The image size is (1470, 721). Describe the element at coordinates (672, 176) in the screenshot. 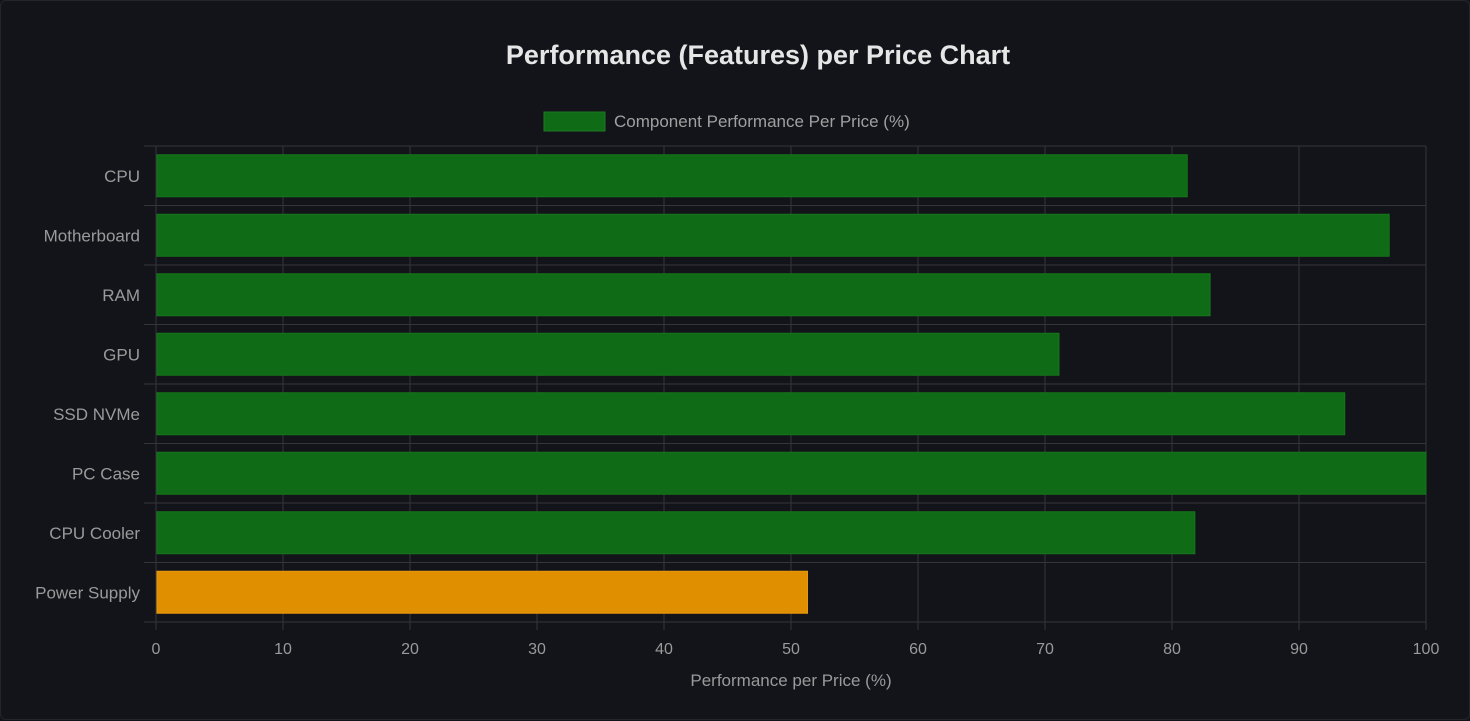

I see `bar-cpu` at that location.